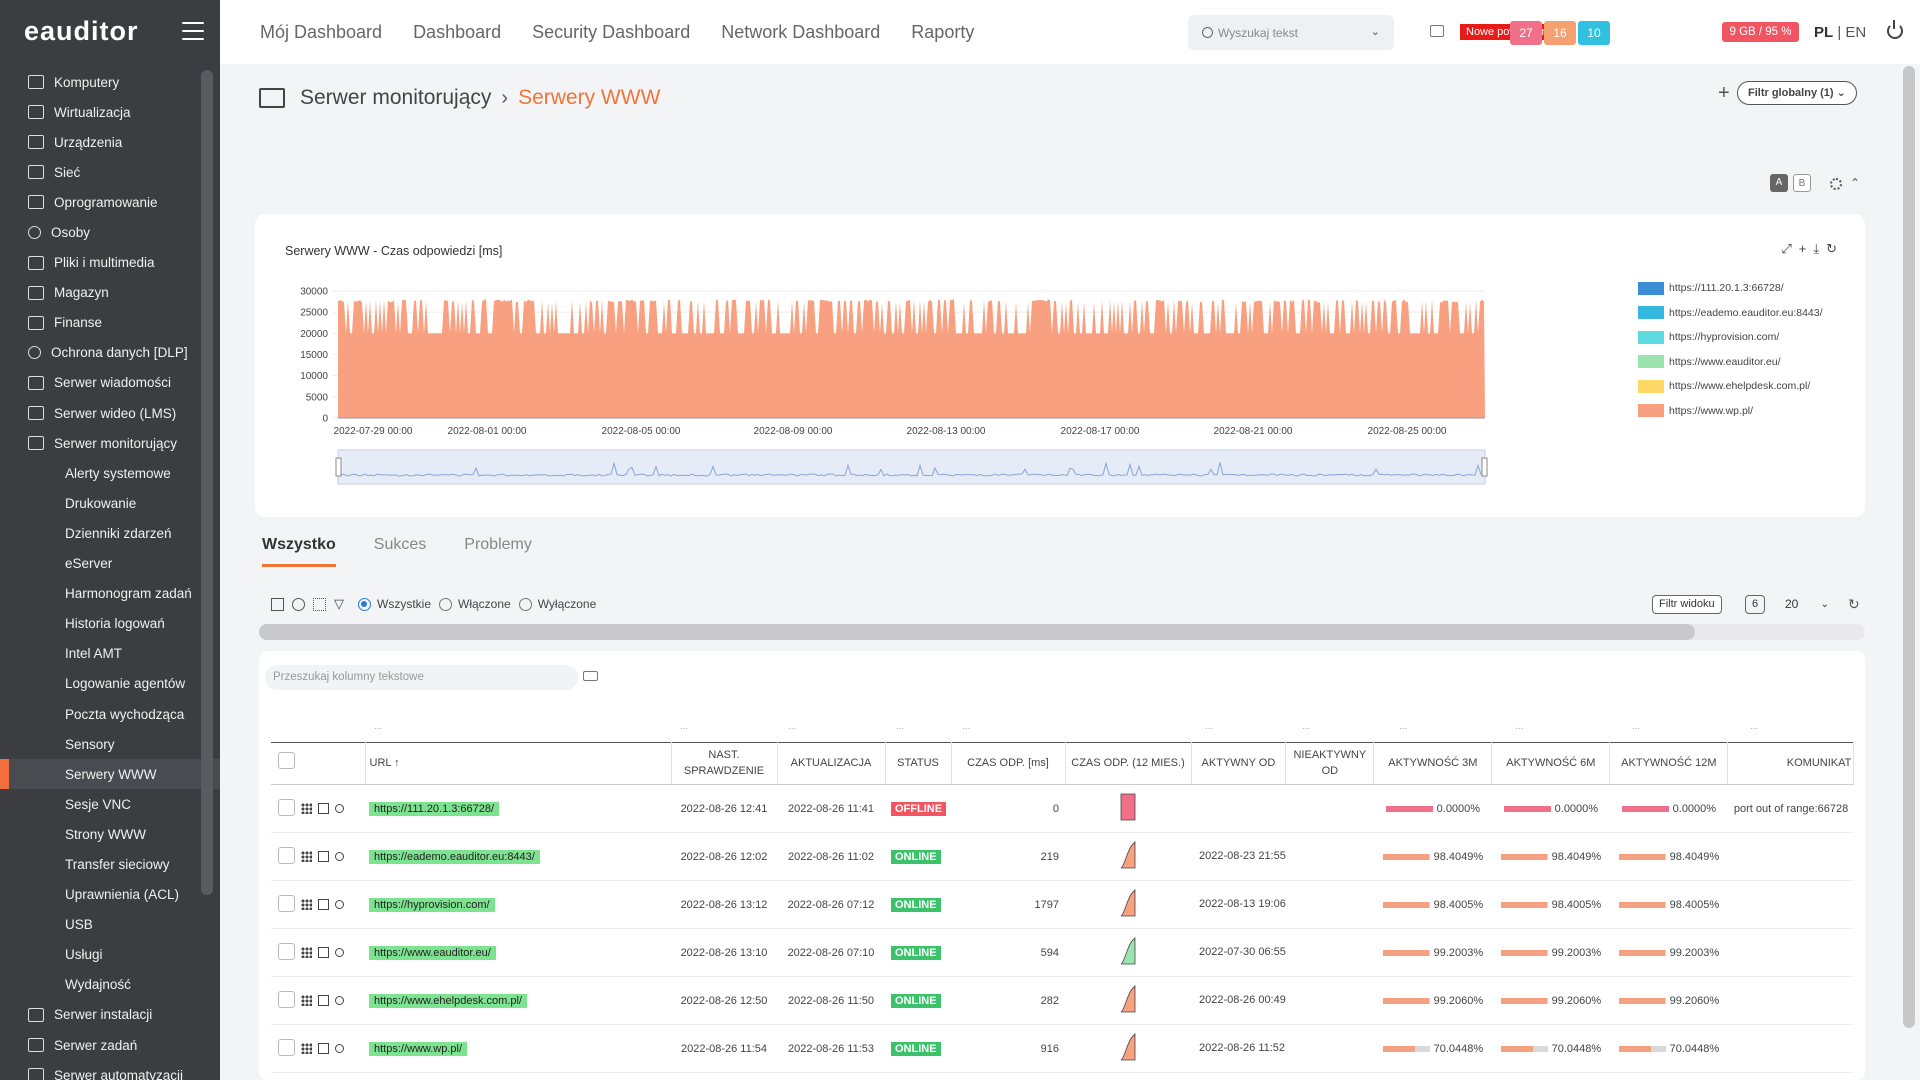 This screenshot has width=1920, height=1080. I want to click on horizontal-scrollbar, so click(1062, 632).